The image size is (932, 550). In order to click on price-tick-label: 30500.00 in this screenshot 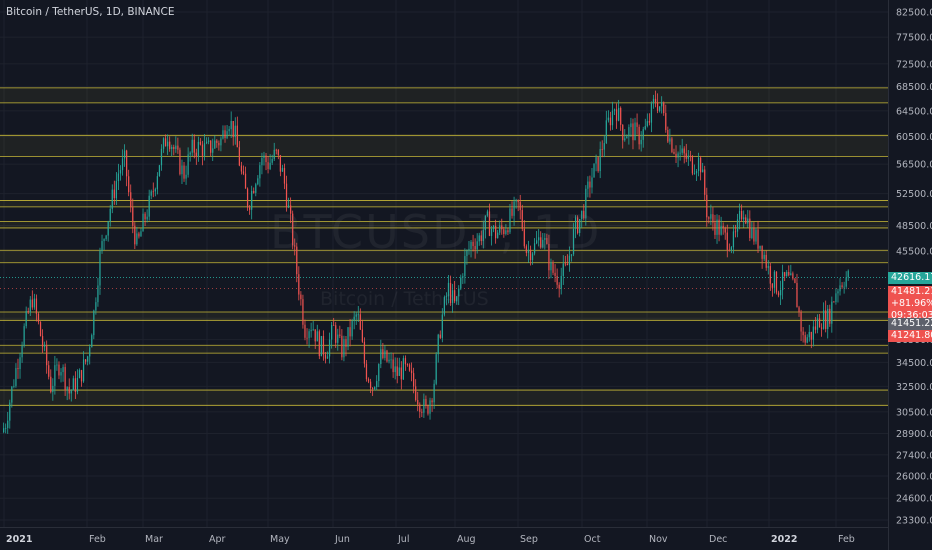, I will do `click(914, 412)`.